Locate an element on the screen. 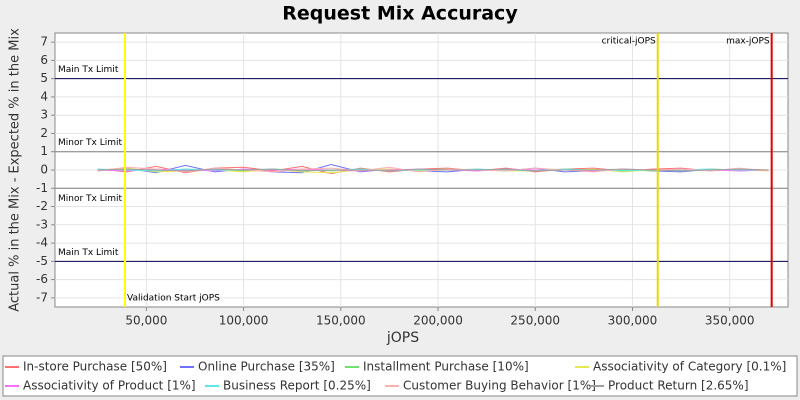  x-tick-label: 150,000 is located at coordinates (341, 321).